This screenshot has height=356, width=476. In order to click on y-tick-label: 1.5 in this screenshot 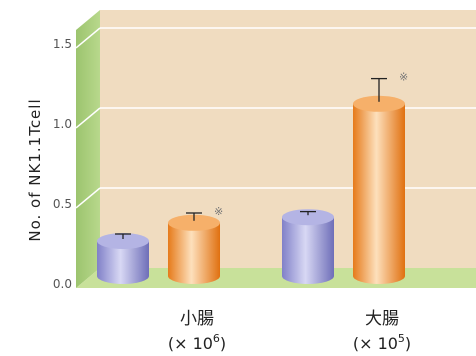, I will do `click(62, 44)`.